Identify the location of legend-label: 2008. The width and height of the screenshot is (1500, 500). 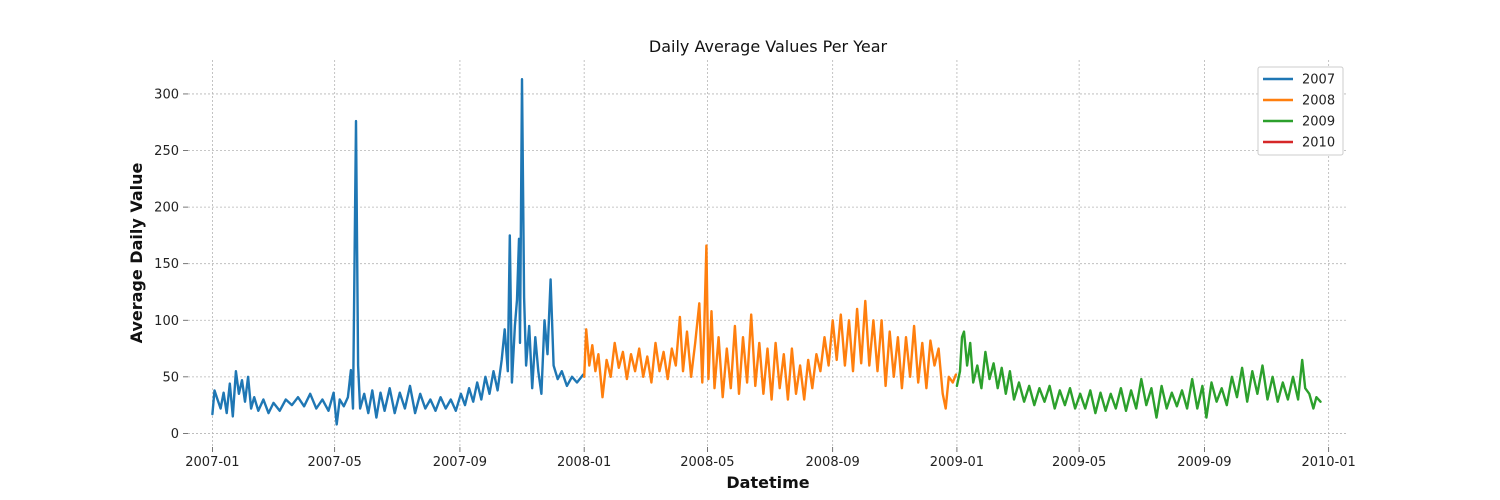
(1318, 101).